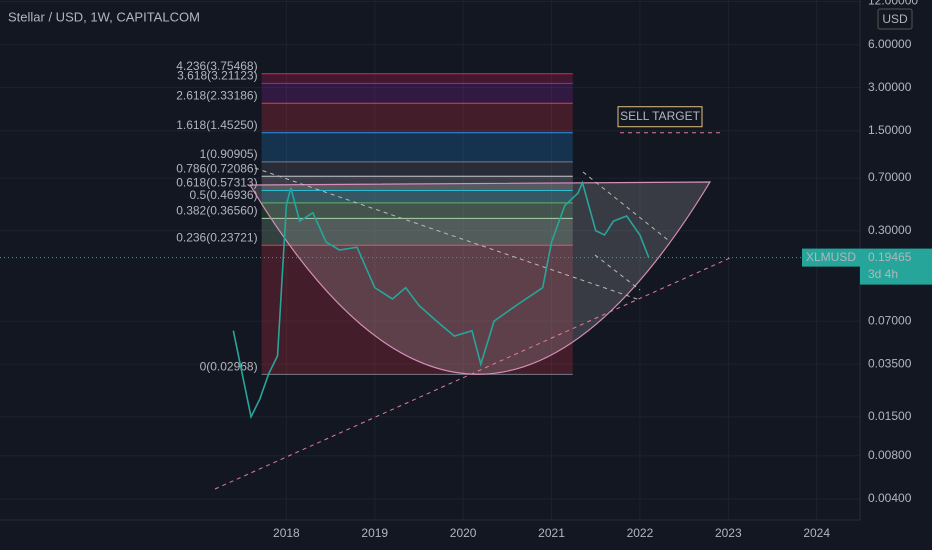  What do you see at coordinates (890, 498) in the screenshot?
I see `y-tick-label: 0.00400` at bounding box center [890, 498].